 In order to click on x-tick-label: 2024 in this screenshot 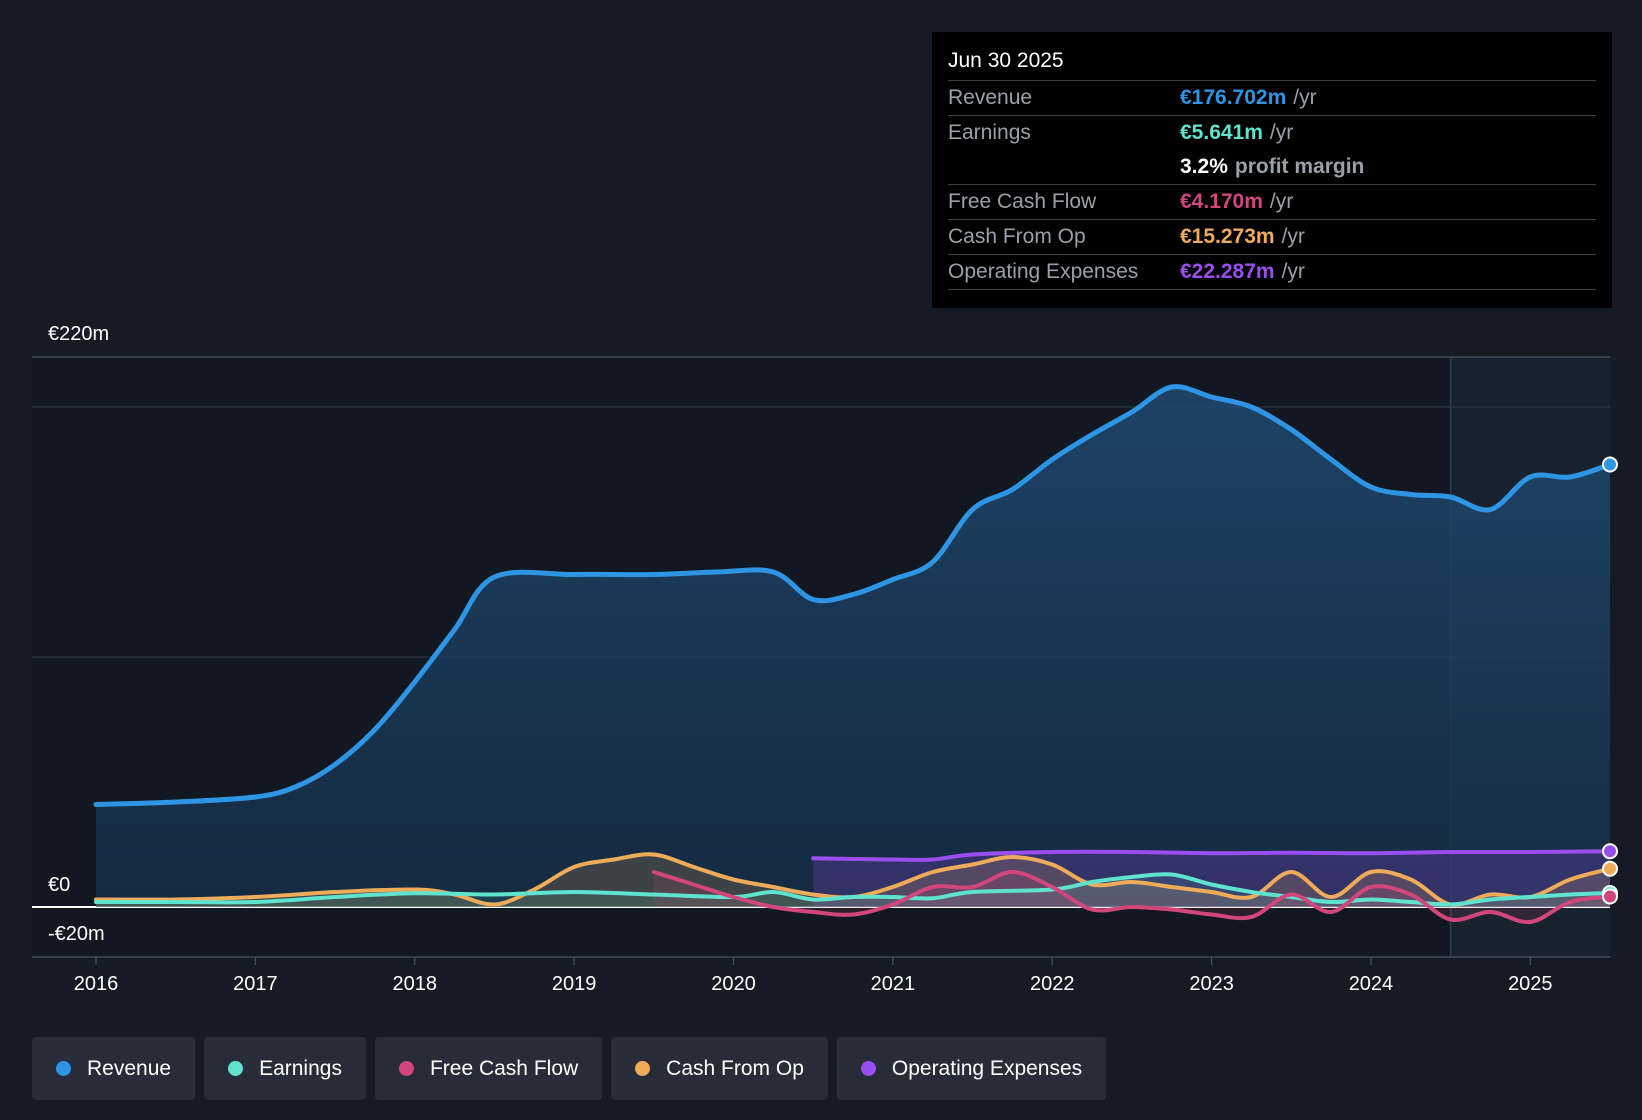, I will do `click(1371, 984)`.